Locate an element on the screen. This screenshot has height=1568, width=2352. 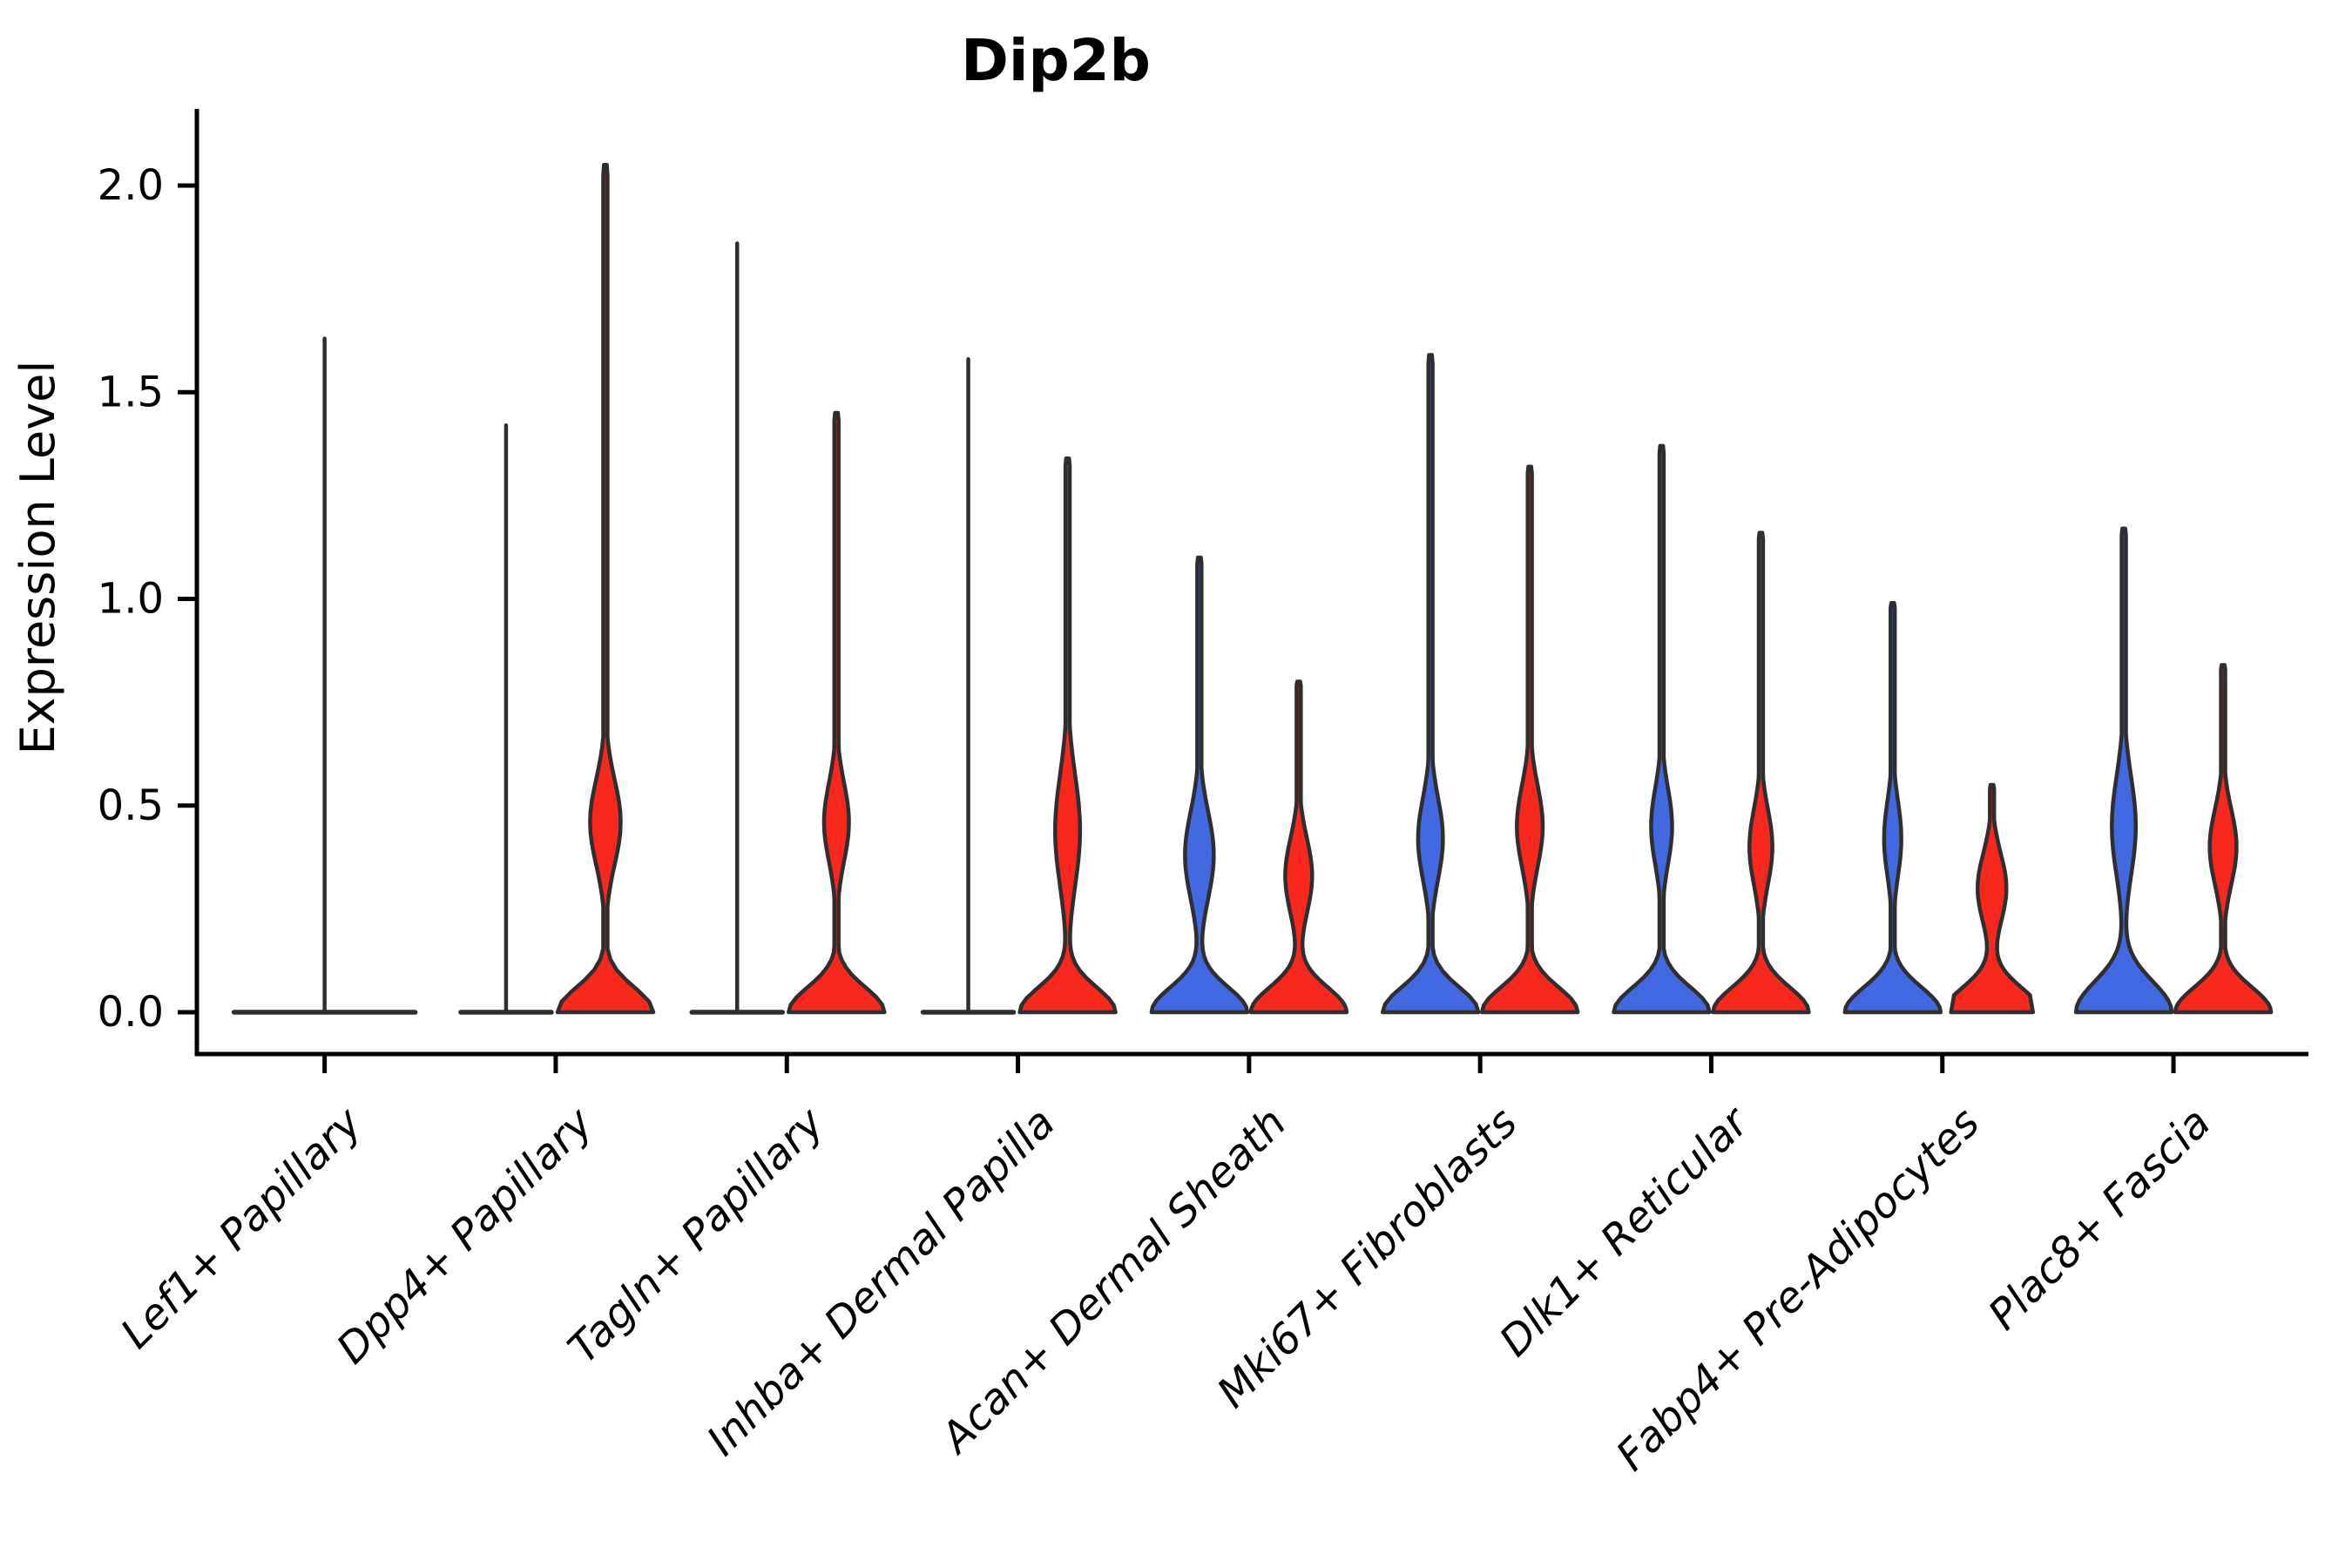
violin-7-blue is located at coordinates (1892, 807).